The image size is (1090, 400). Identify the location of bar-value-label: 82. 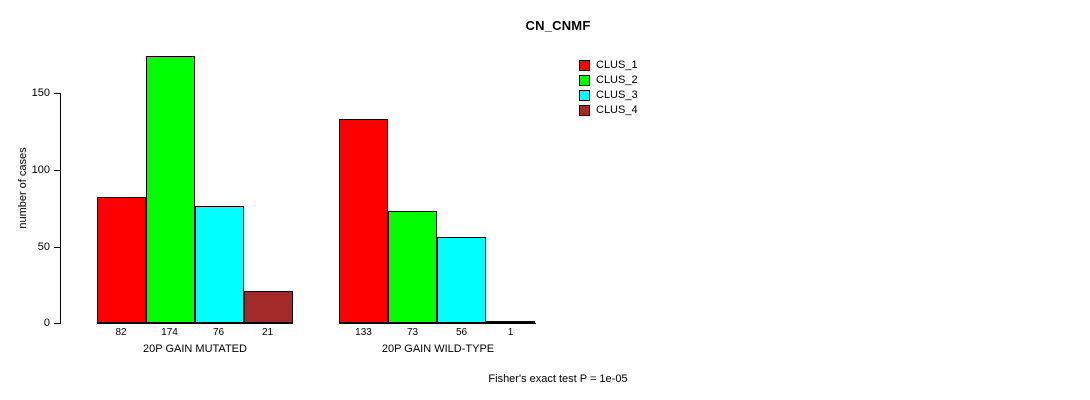
(121, 332).